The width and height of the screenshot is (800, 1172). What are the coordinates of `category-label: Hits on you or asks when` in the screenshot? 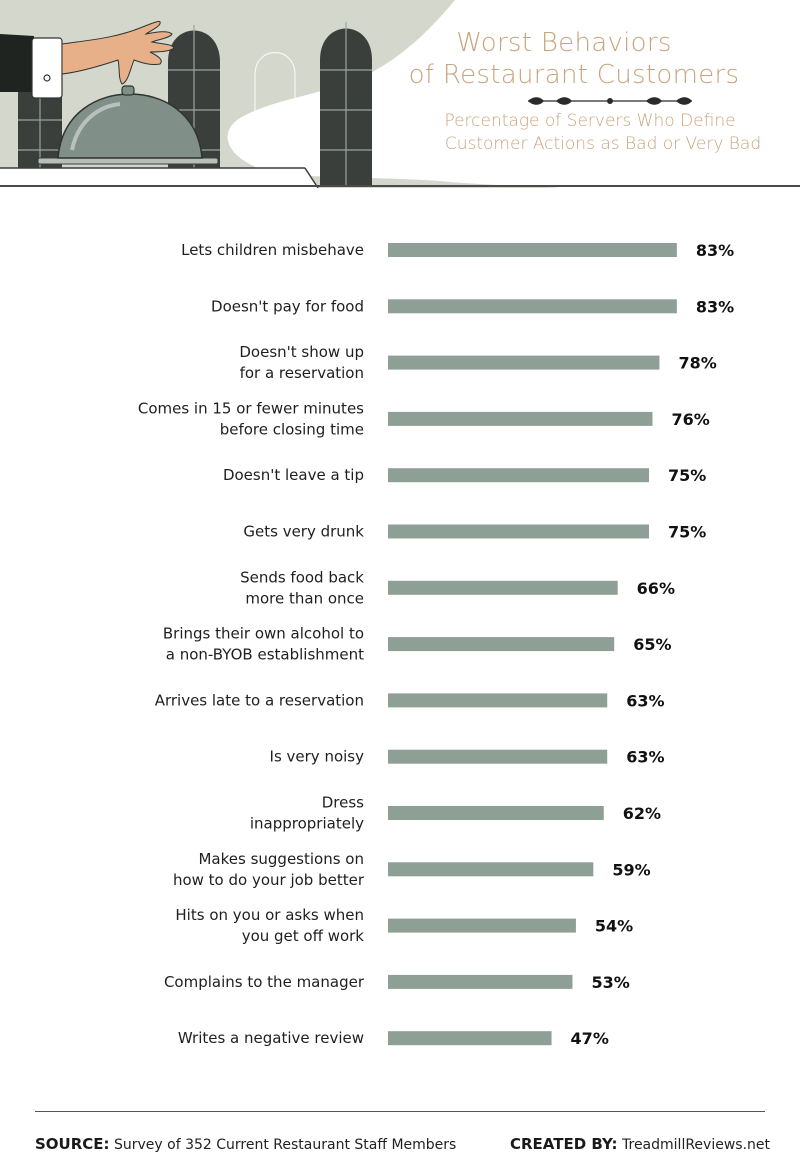 It's located at (269, 915).